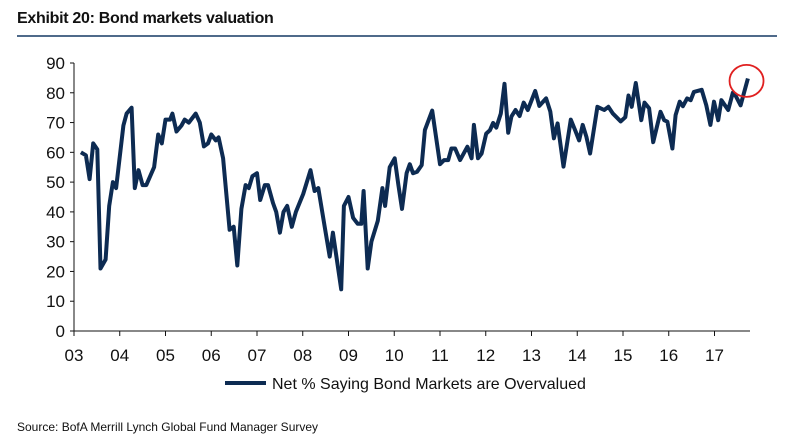 This screenshot has height=439, width=787. What do you see at coordinates (55, 63) in the screenshot?
I see `y-tick-label: 90` at bounding box center [55, 63].